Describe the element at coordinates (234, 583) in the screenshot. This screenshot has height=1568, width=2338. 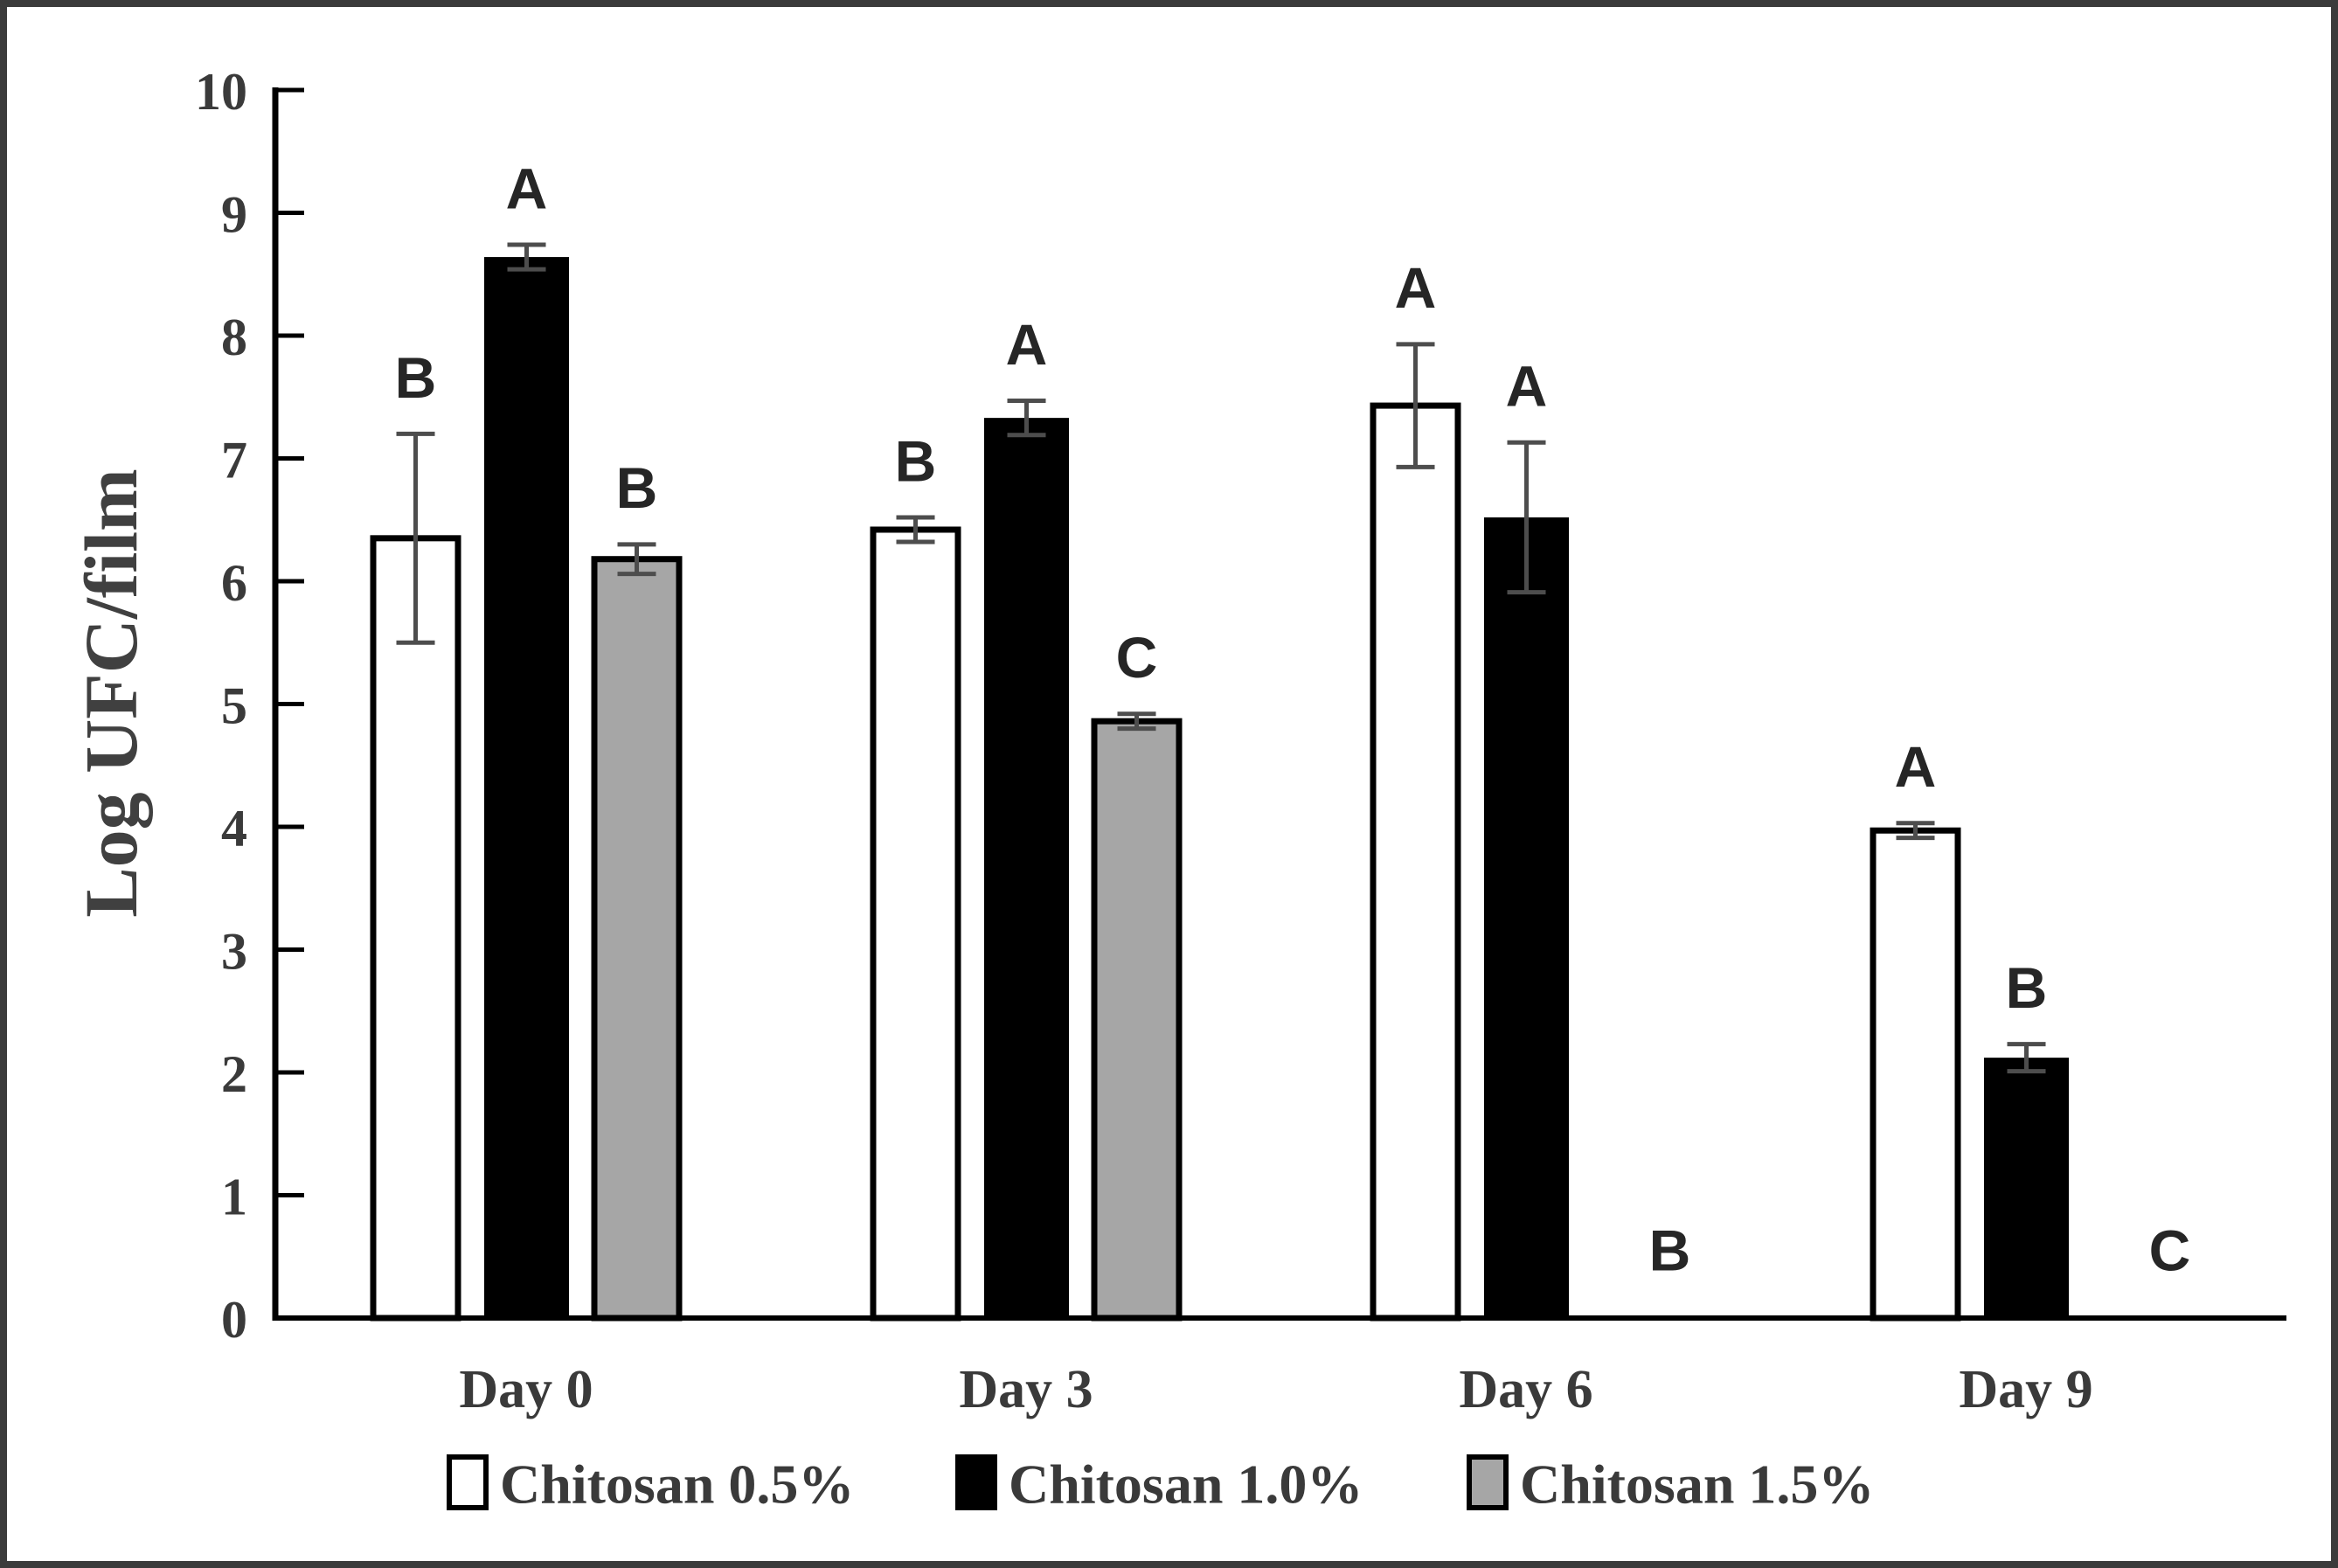
I see `y-tick-label: 6` at that location.